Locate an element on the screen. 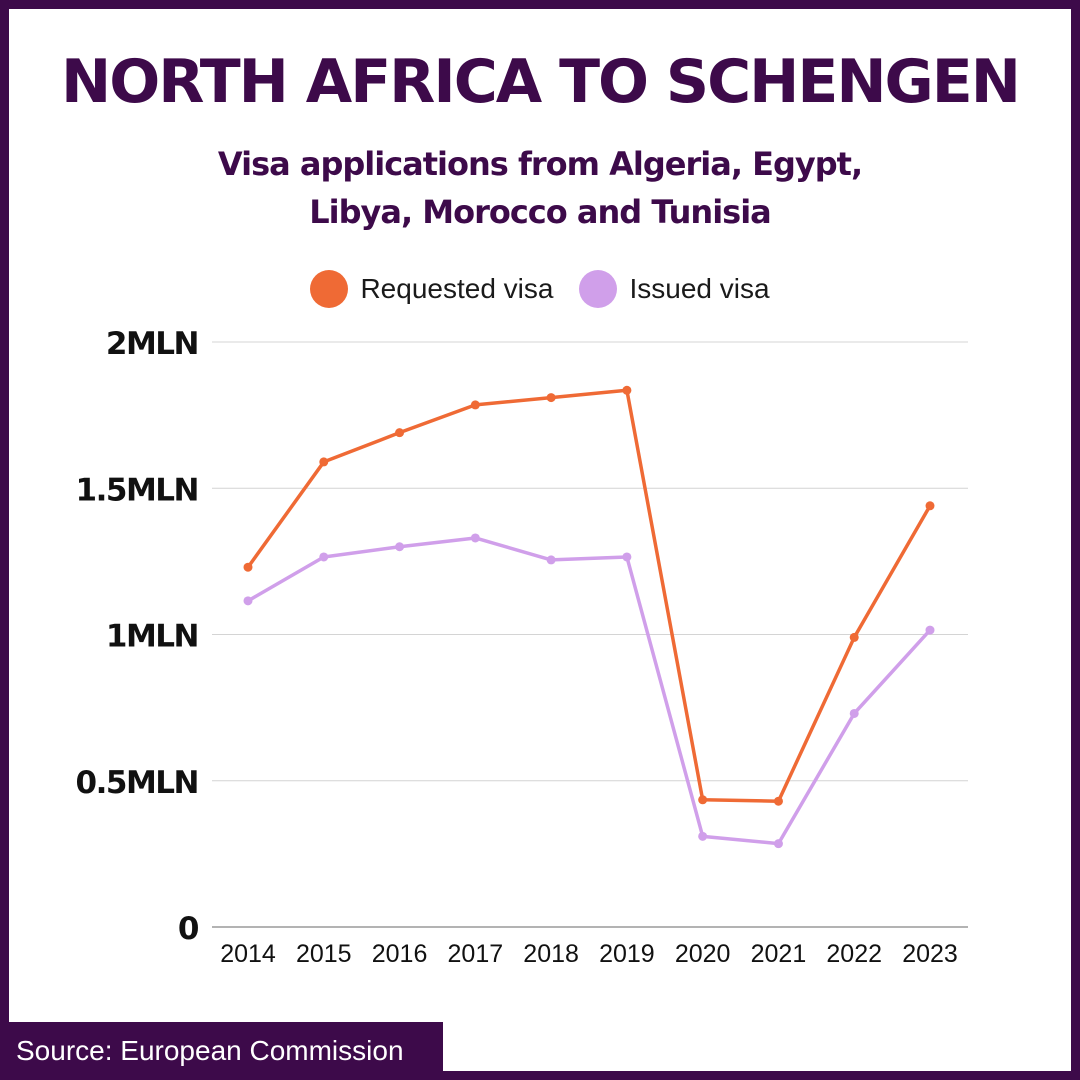 This screenshot has width=1080, height=1080. x-tick-label: 2019 is located at coordinates (627, 954).